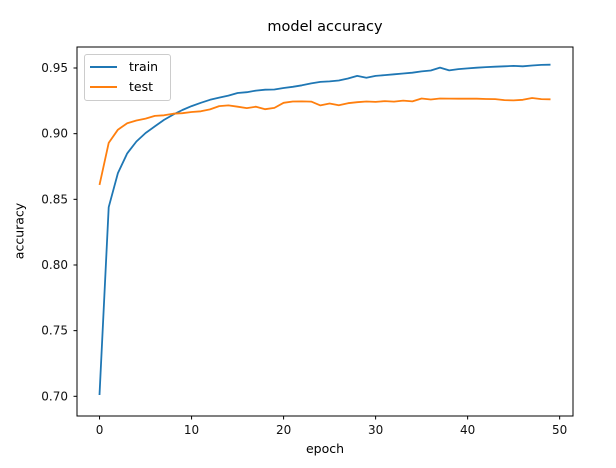 Image resolution: width=616 pixels, height=468 pixels. Describe the element at coordinates (19, 231) in the screenshot. I see `y-axis-label: accuracy` at that location.